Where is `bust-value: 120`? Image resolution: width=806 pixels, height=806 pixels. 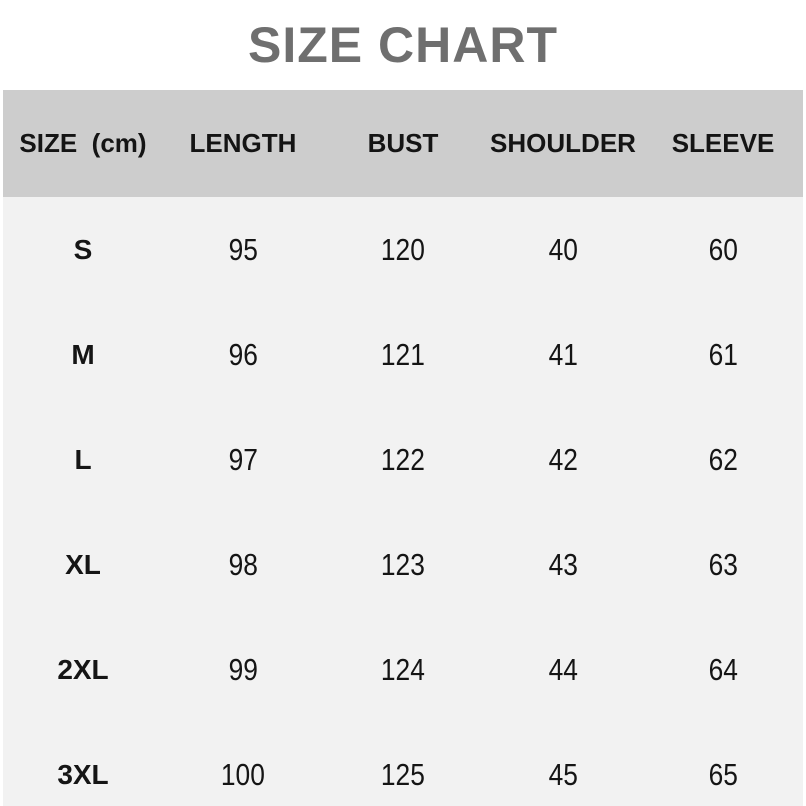
bust-value: 120 is located at coordinates (403, 249).